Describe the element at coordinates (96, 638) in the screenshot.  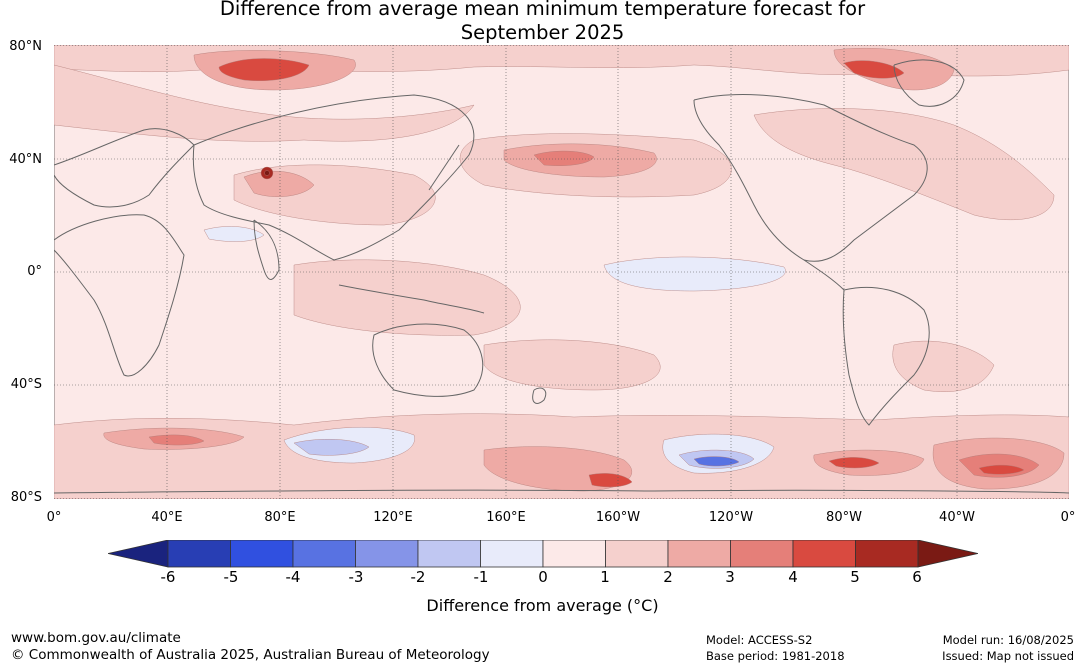
I see `footer-website: www.bom.gov.au/climate` at that location.